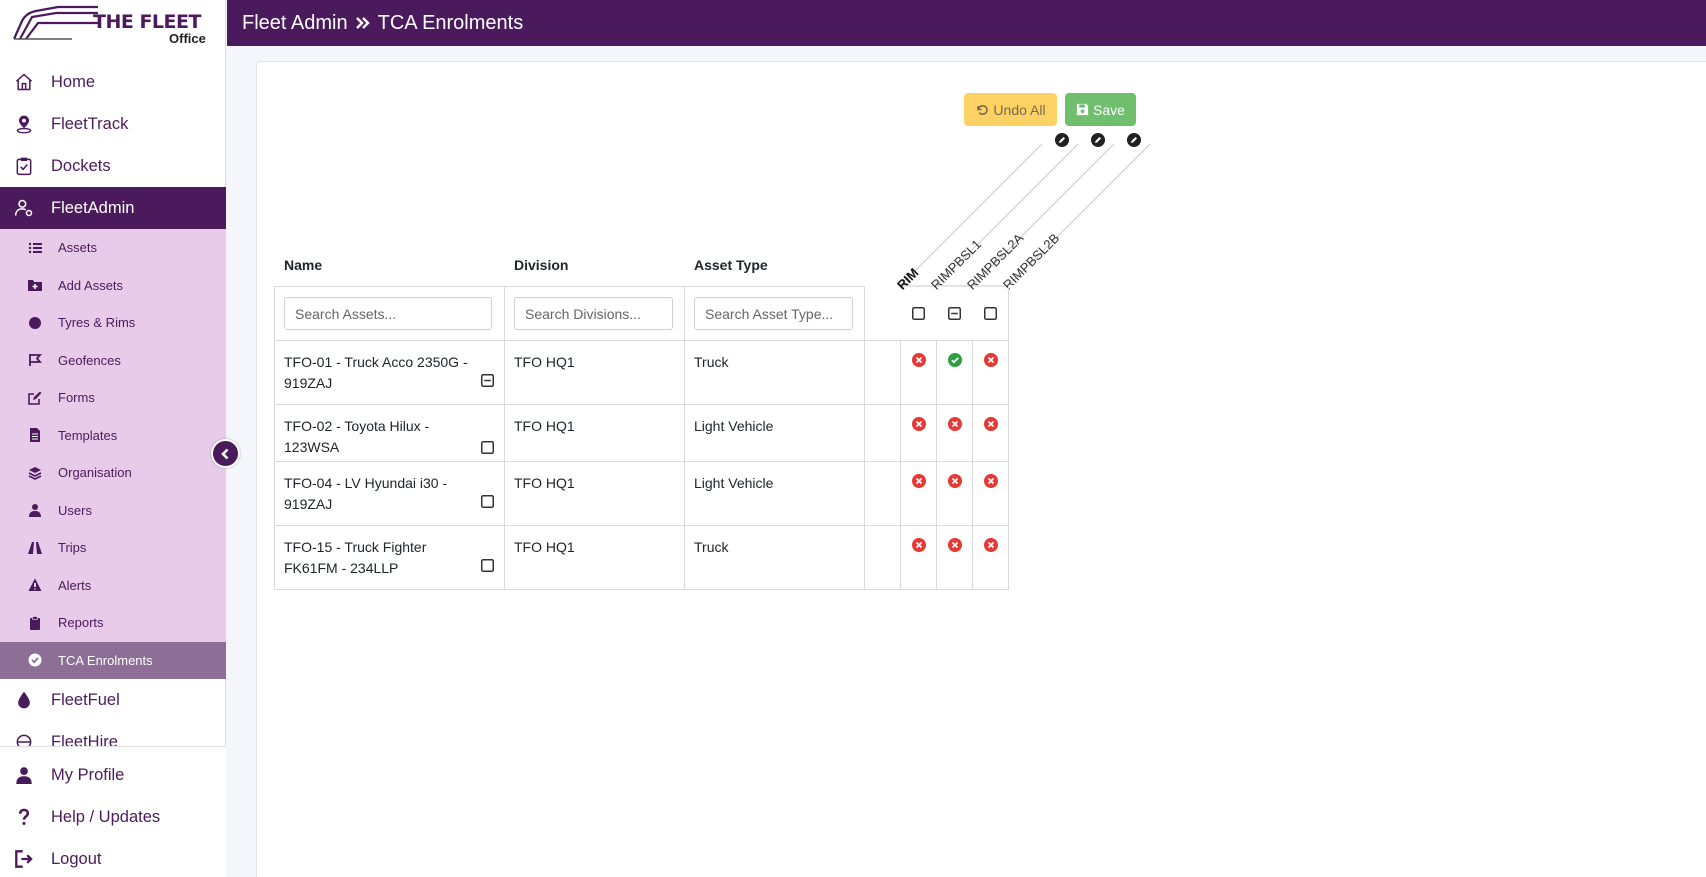 The image size is (1706, 877). I want to click on user-gear-icon, so click(24, 208).